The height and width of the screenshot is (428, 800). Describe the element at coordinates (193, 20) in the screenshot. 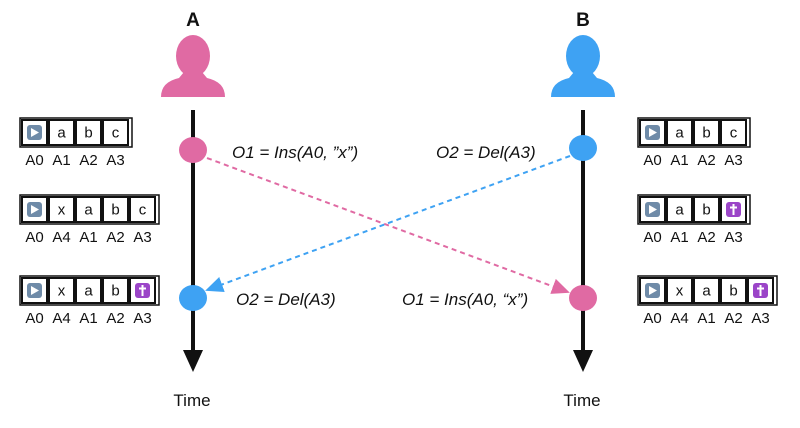

I see `user-a-label: A` at that location.